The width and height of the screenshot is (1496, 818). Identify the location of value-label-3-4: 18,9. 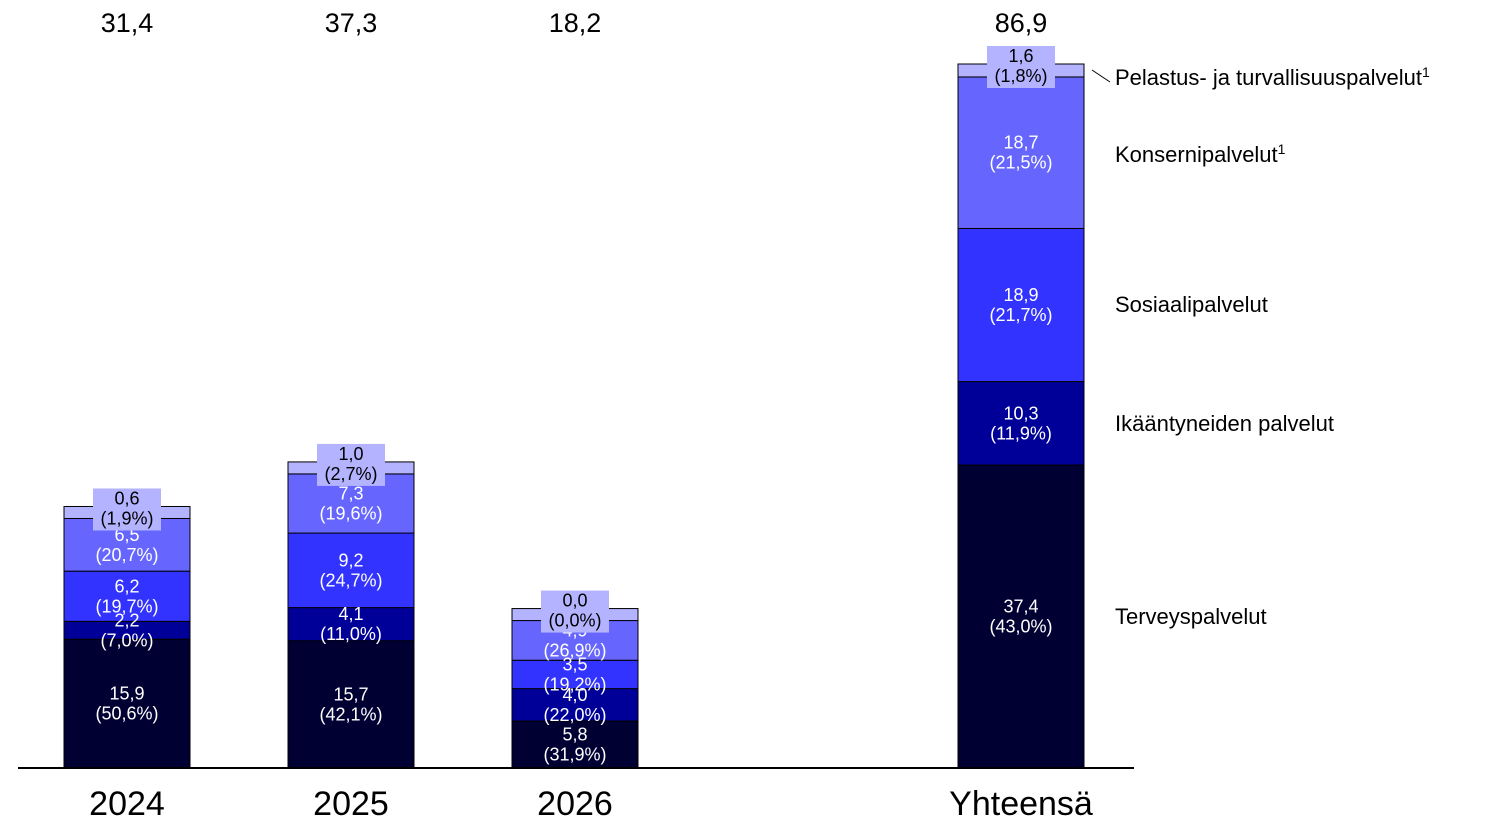
(1020, 295).